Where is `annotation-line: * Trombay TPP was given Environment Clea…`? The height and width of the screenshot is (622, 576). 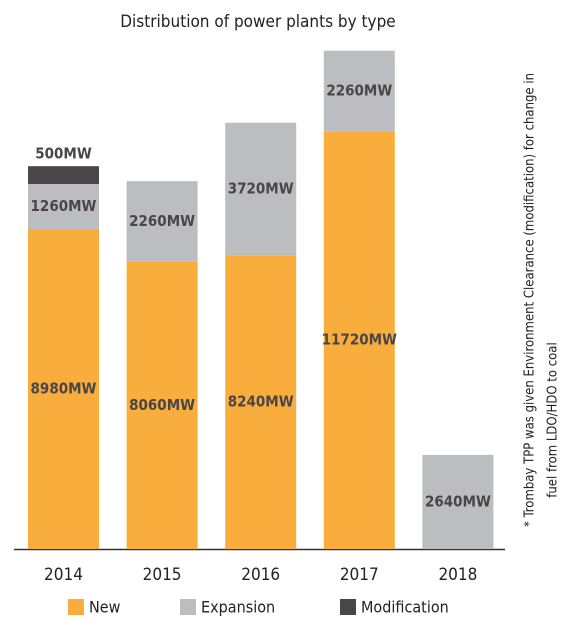 annotation-line: * Trombay TPP was given Environment Clea… is located at coordinates (530, 300).